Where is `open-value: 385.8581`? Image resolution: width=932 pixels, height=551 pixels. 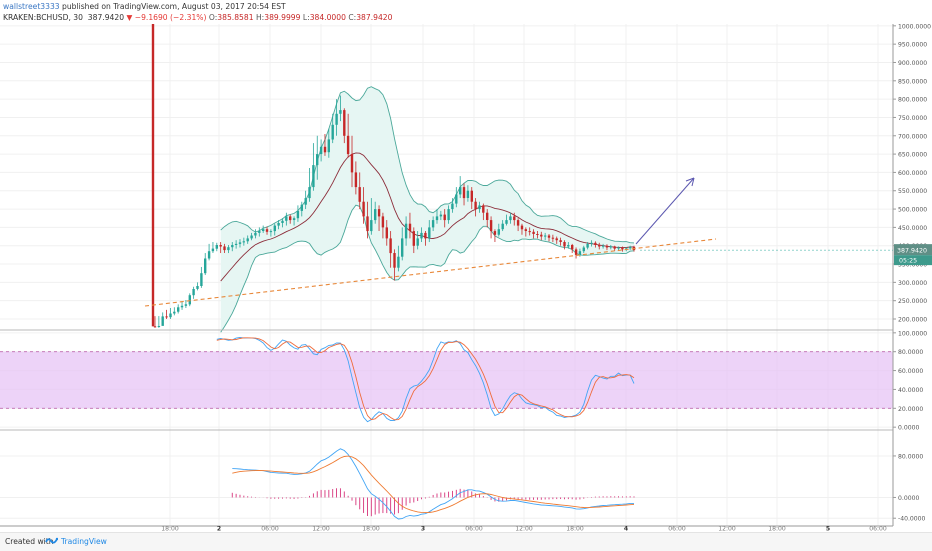 open-value: 385.8581 is located at coordinates (235, 17).